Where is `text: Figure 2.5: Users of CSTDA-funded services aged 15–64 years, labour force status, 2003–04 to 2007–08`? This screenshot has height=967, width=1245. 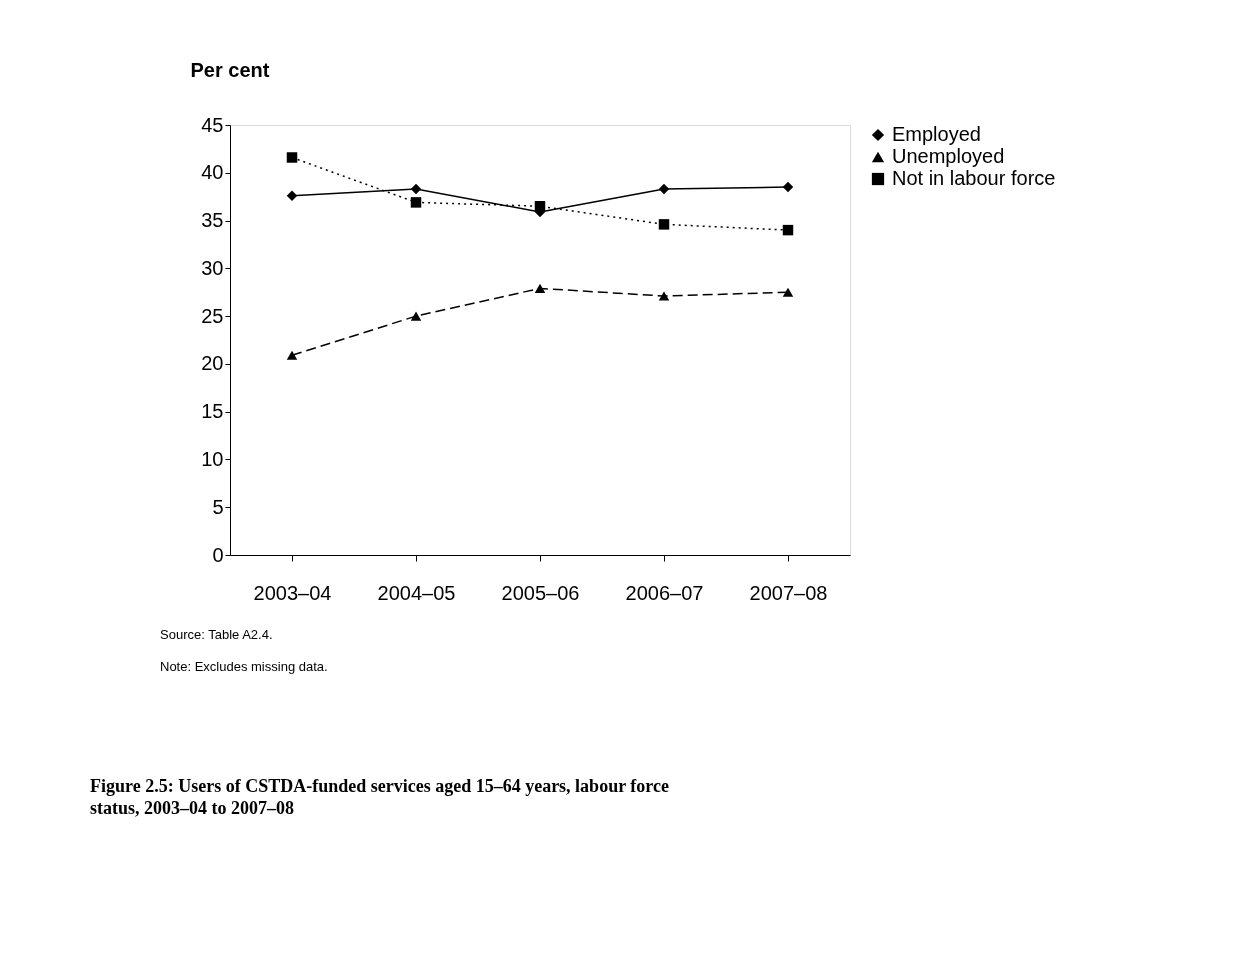 text: Figure 2.5: Users of CSTDA-funded services aged 15–64 years, labour force status, 2003–04 to 2007–08 is located at coordinates (379, 797).